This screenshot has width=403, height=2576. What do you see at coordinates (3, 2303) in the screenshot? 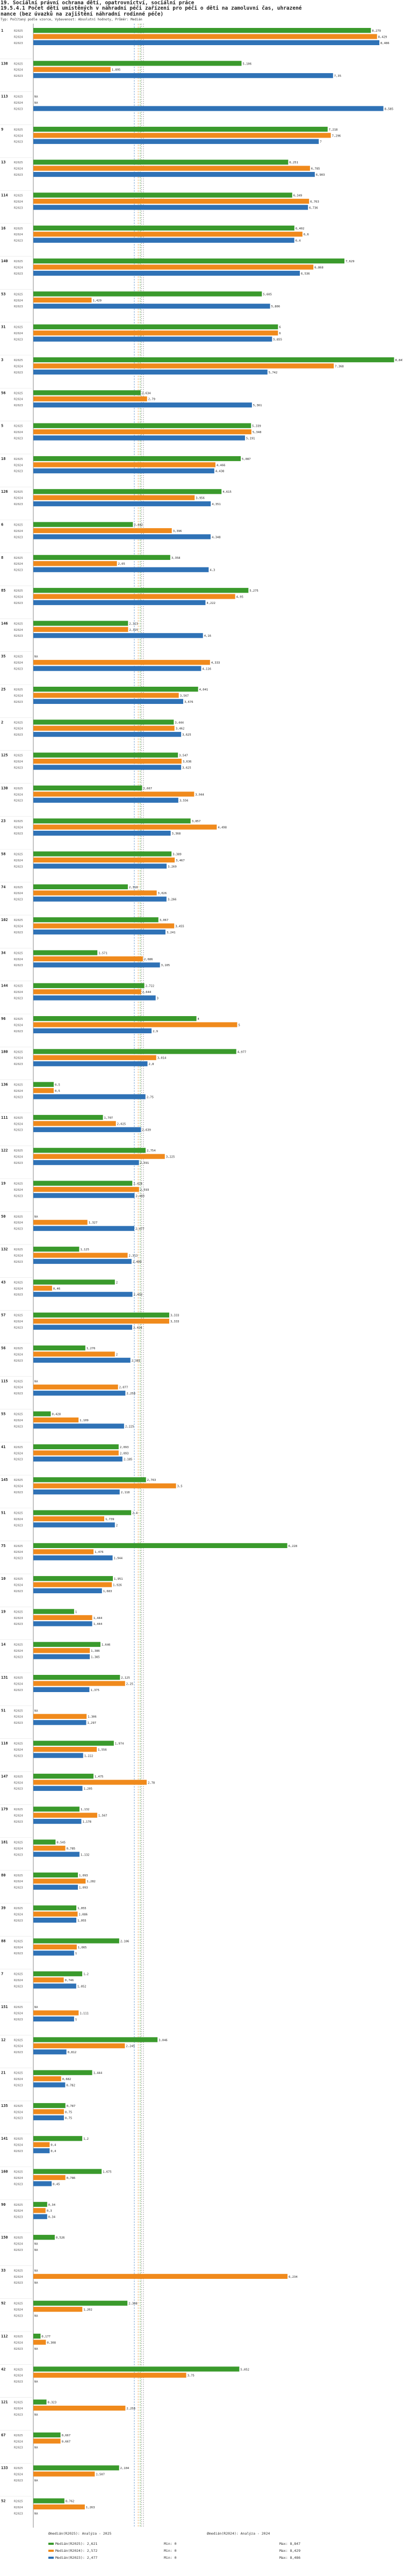
I see `group-label: 92` at bounding box center [3, 2303].